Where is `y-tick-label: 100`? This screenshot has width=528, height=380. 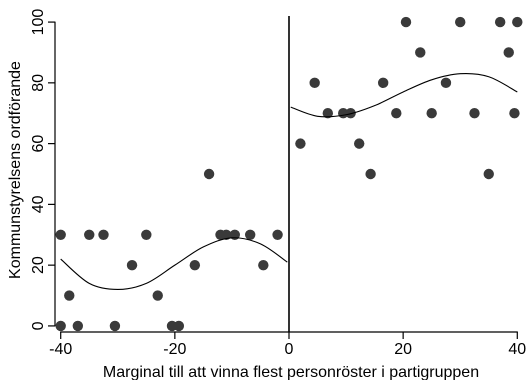
y-tick-label: 100 is located at coordinates (38, 22).